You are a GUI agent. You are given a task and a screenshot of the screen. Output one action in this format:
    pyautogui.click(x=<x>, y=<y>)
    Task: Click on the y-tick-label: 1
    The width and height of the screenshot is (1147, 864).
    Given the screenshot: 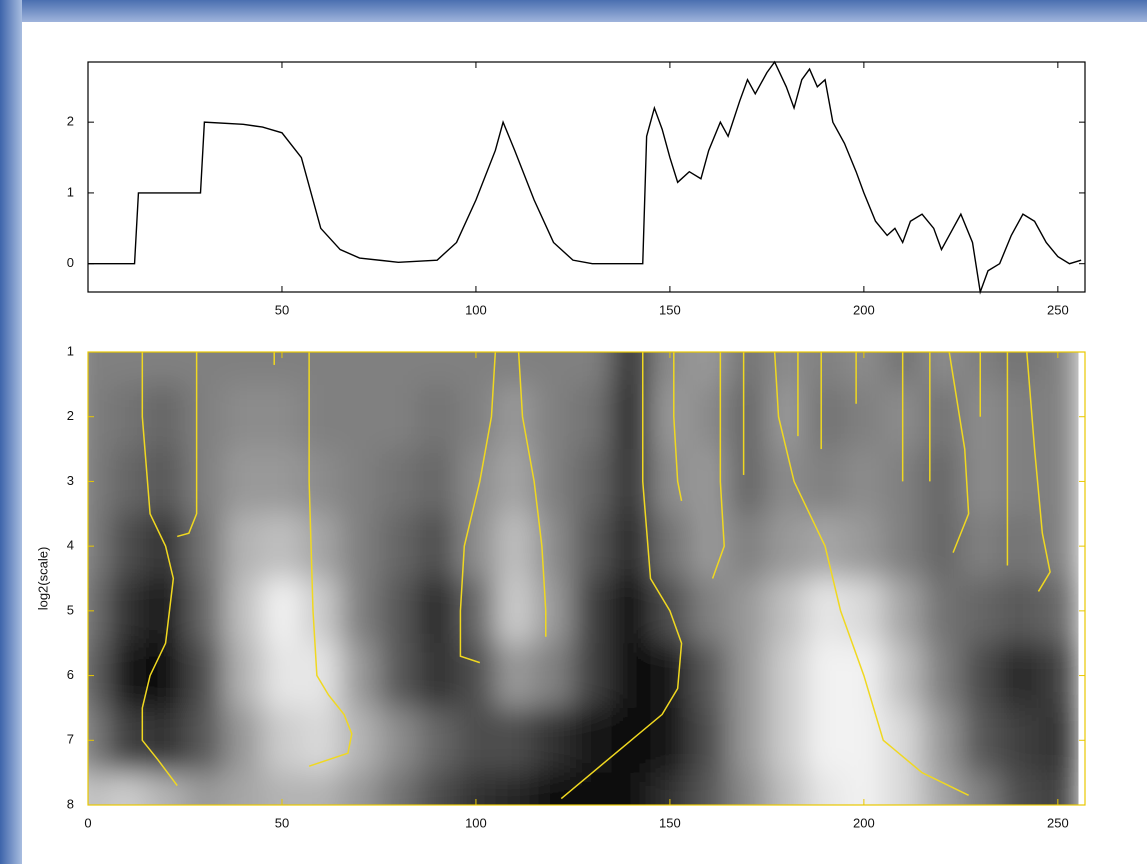 What is the action you would take?
    pyautogui.click(x=70, y=191)
    